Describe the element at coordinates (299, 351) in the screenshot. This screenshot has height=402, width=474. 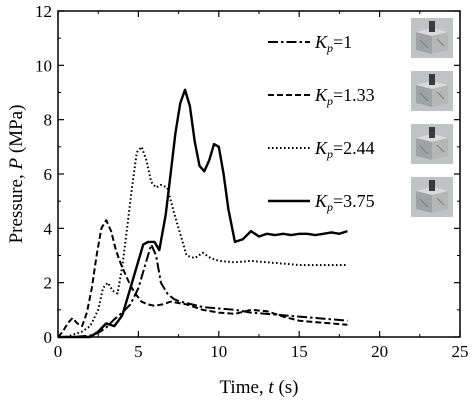
I see `x-tick-label: 15` at that location.